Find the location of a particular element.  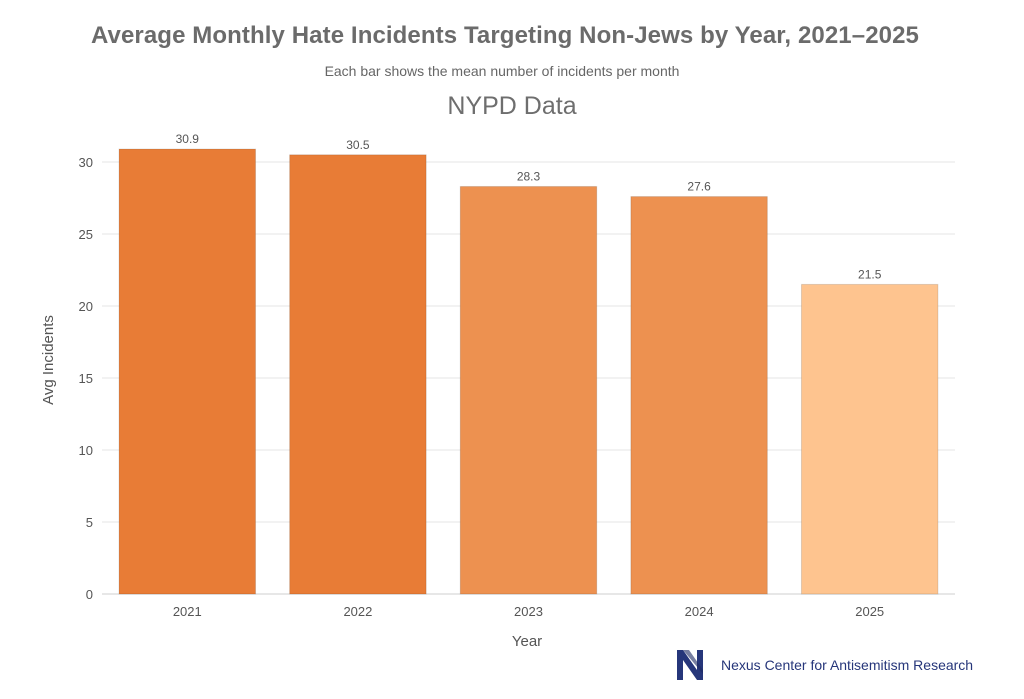

nexus-n-logo-icon is located at coordinates (690, 665).